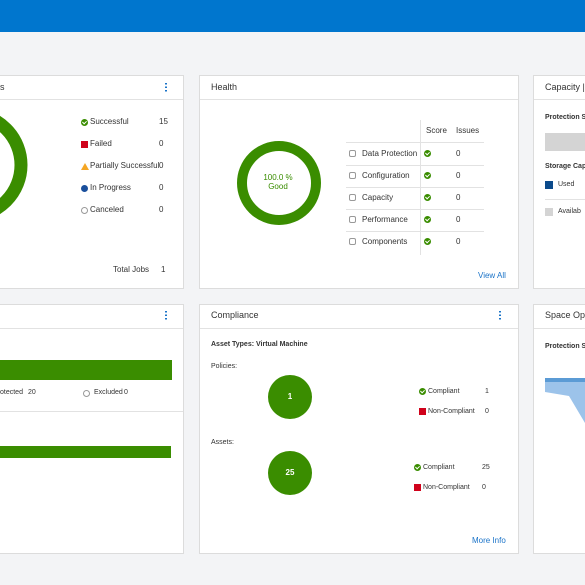 Image resolution: width=585 pixels, height=585 pixels. Describe the element at coordinates (569, 211) in the screenshot. I see `legend-label: Availab` at that location.